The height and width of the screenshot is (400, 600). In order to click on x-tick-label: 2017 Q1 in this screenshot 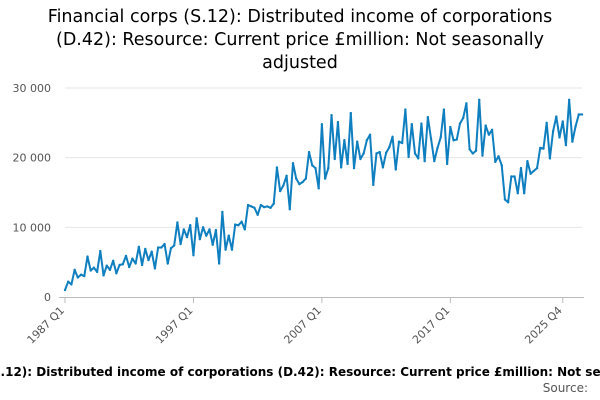, I will do `click(431, 325)`.